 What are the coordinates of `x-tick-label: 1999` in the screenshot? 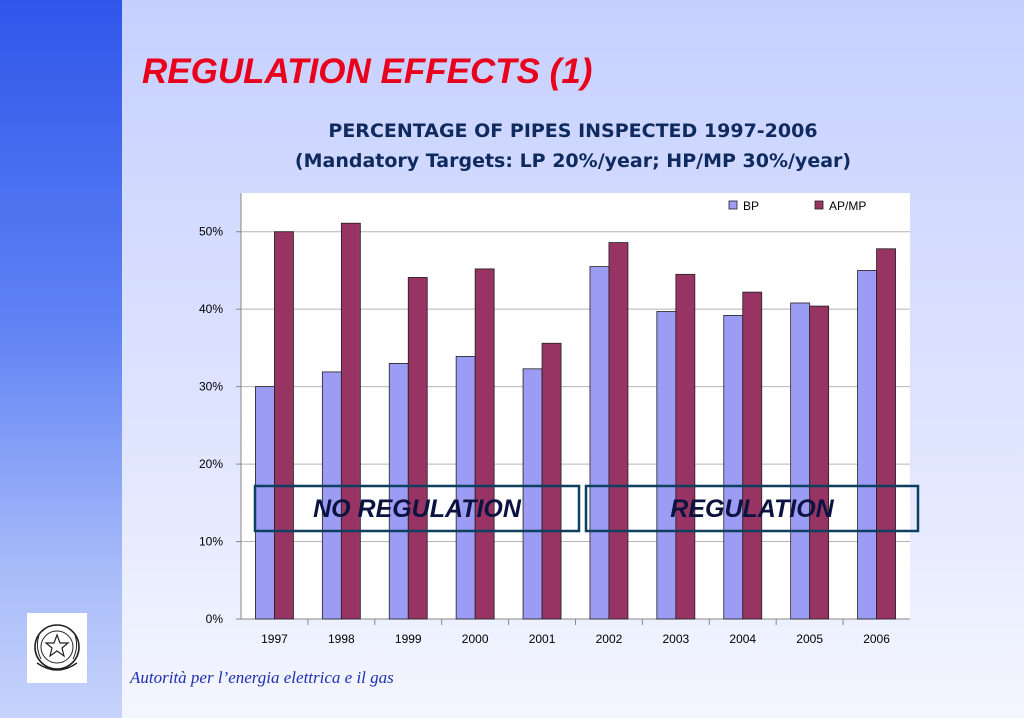 It's located at (408, 639).